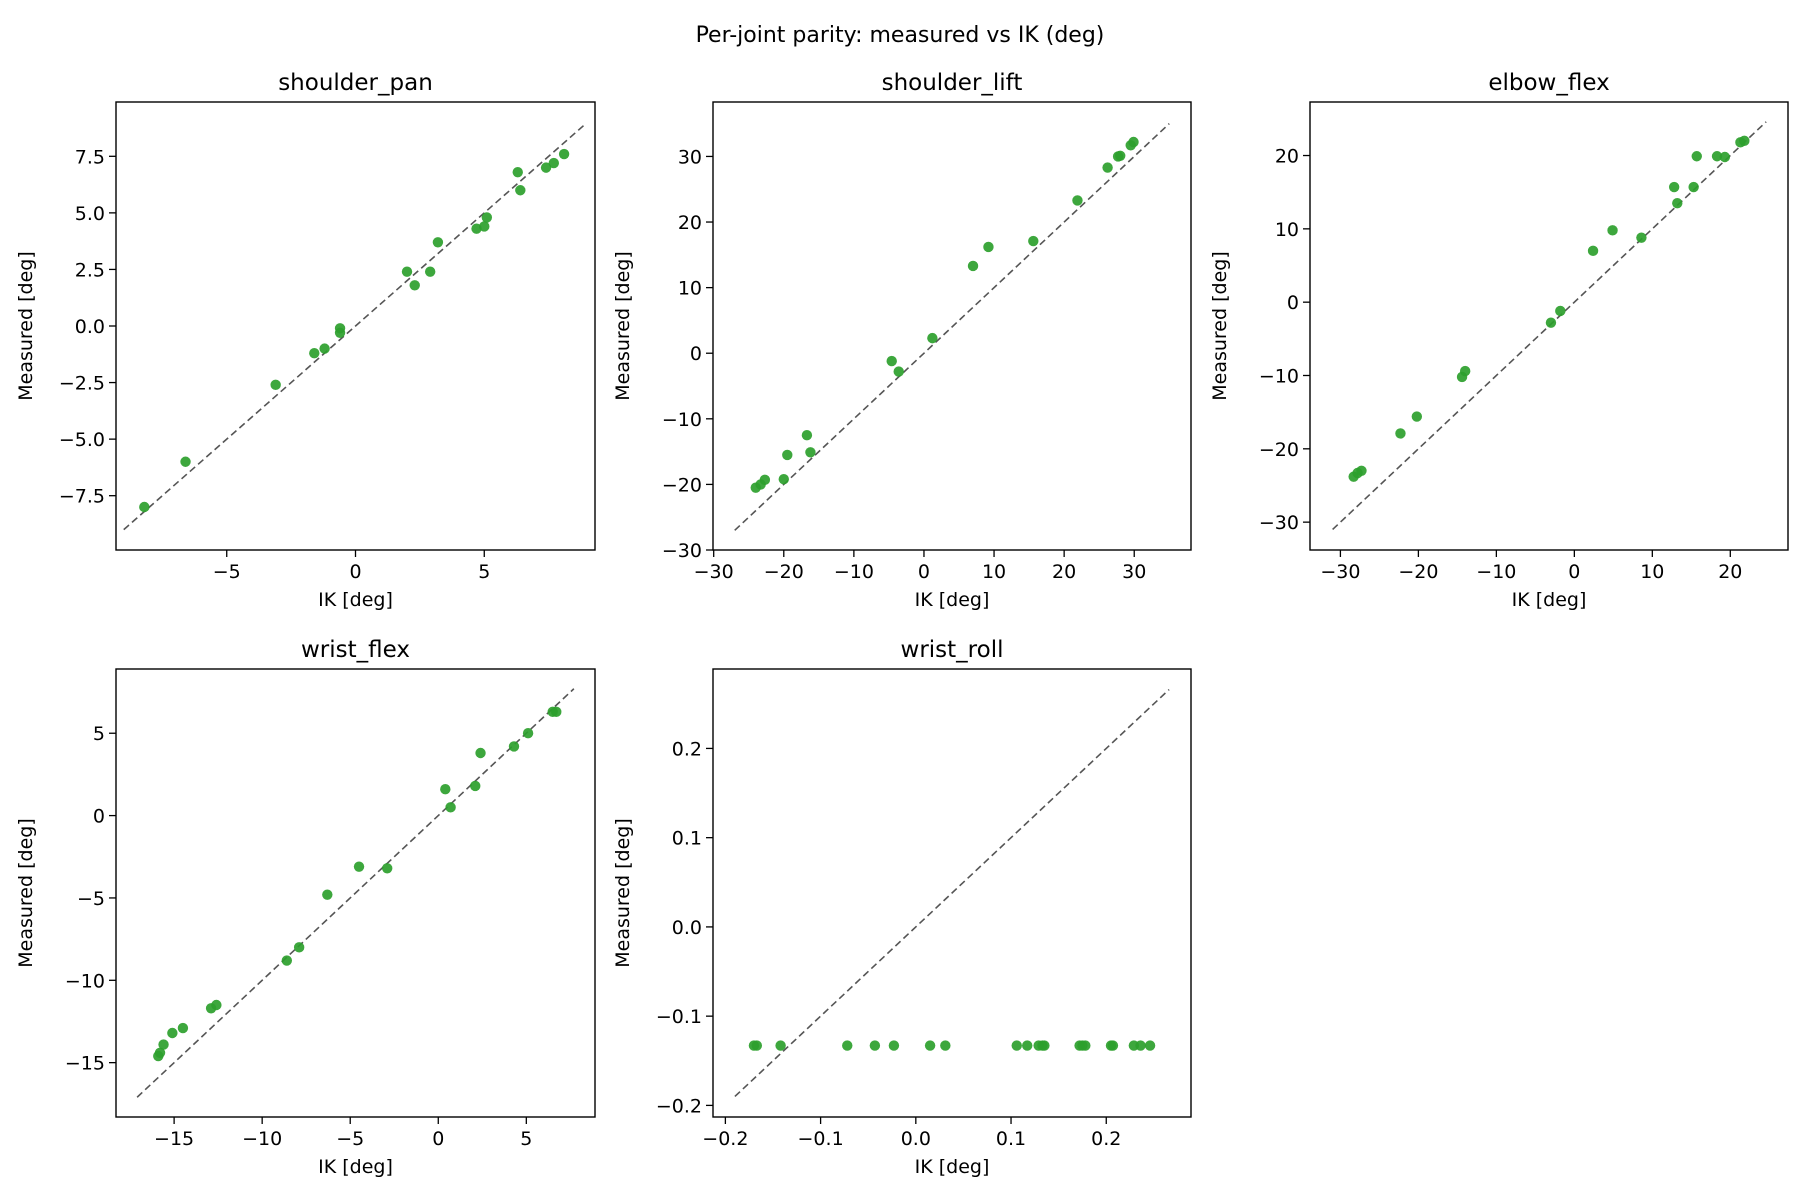 This screenshot has height=1200, width=1800. I want to click on y-tick-label: 5, so click(99, 734).